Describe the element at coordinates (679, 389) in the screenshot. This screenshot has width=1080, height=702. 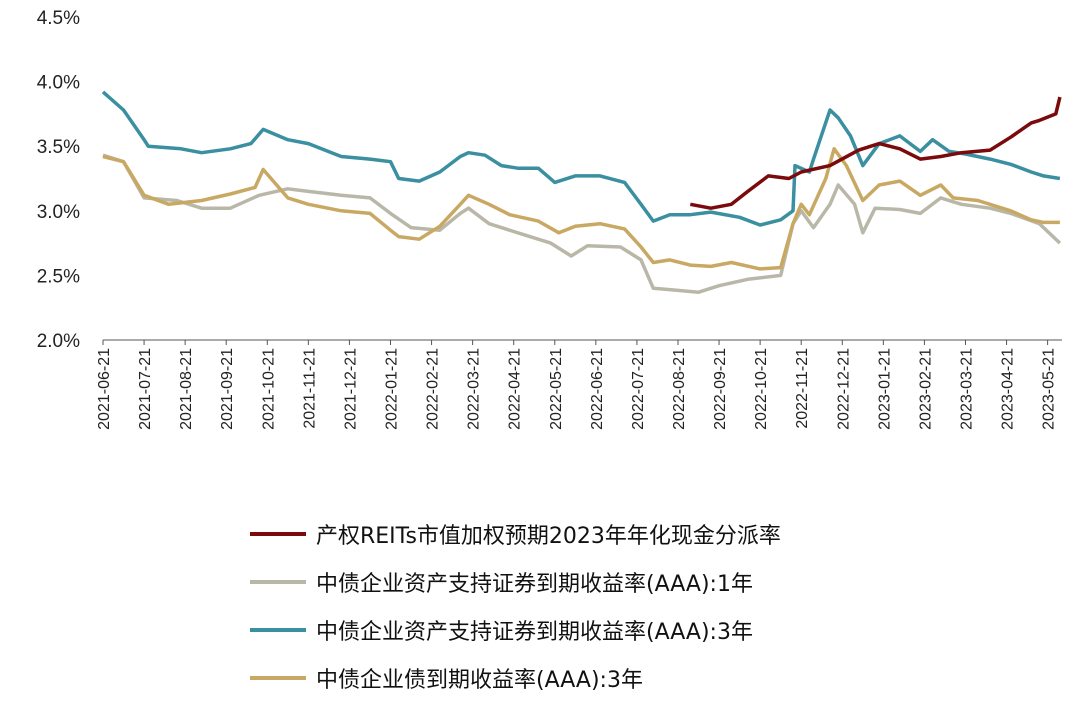
I see `x-tick-label: 2022-08-21` at that location.